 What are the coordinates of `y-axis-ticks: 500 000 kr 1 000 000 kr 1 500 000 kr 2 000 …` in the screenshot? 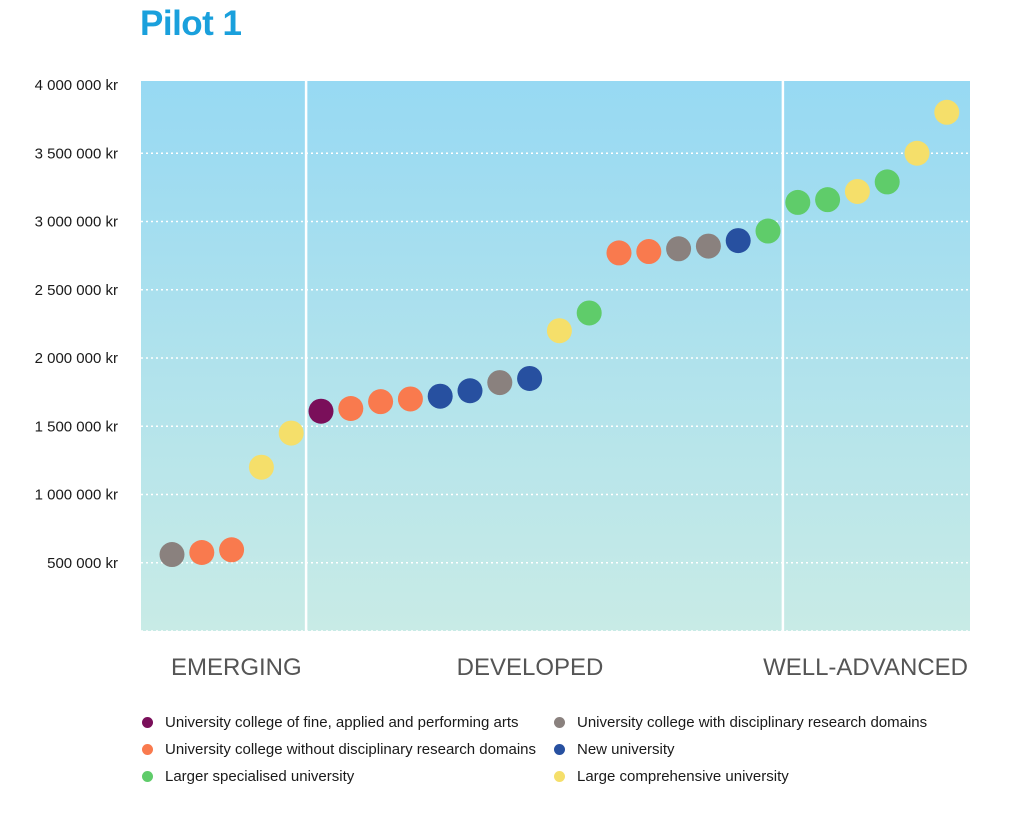 It's located at (76, 324).